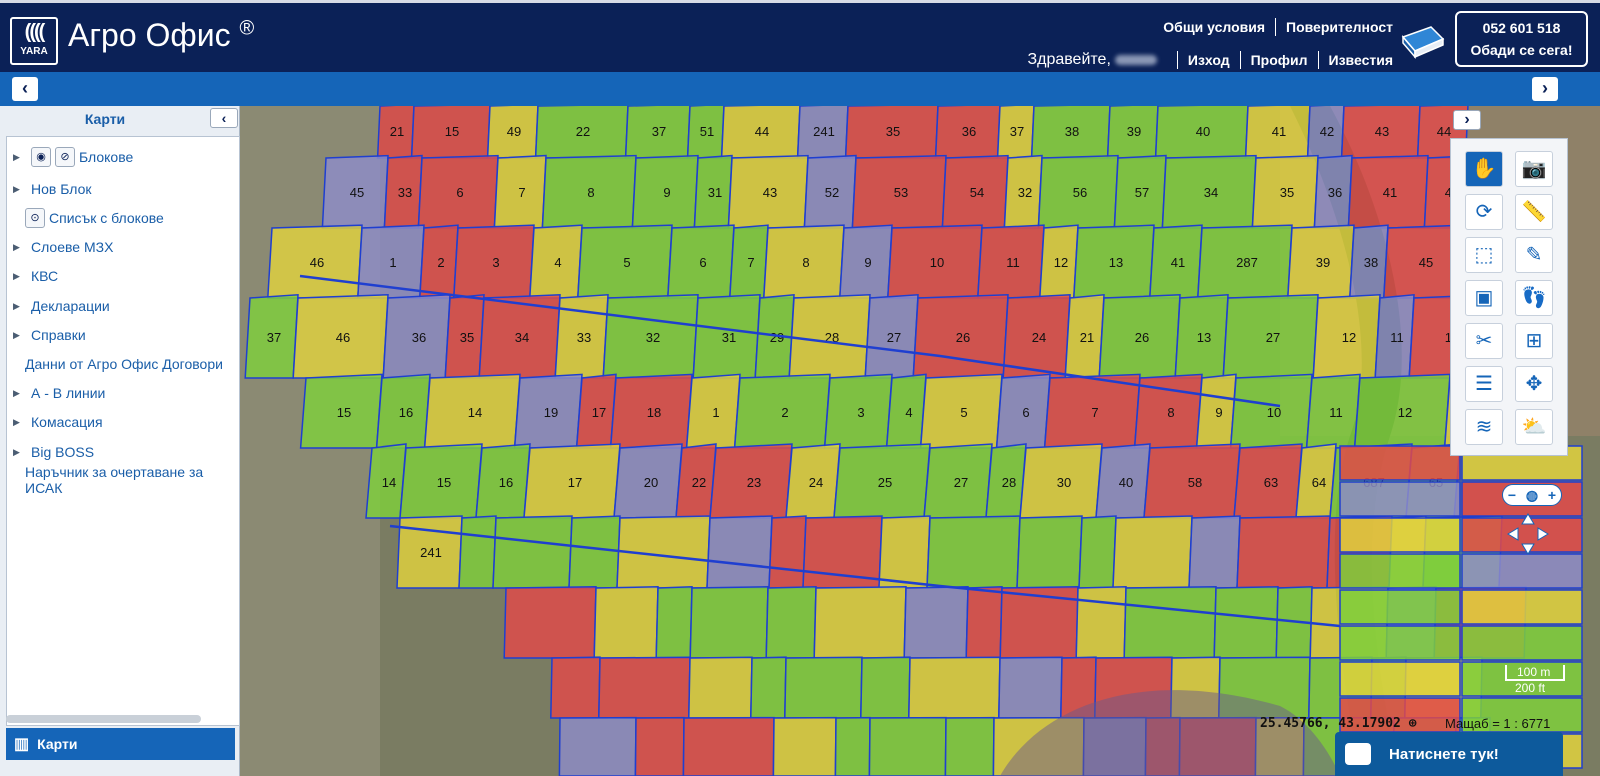 The image size is (1600, 776). Describe the element at coordinates (41, 157) in the screenshot. I see `eye-icon: ◉` at that location.